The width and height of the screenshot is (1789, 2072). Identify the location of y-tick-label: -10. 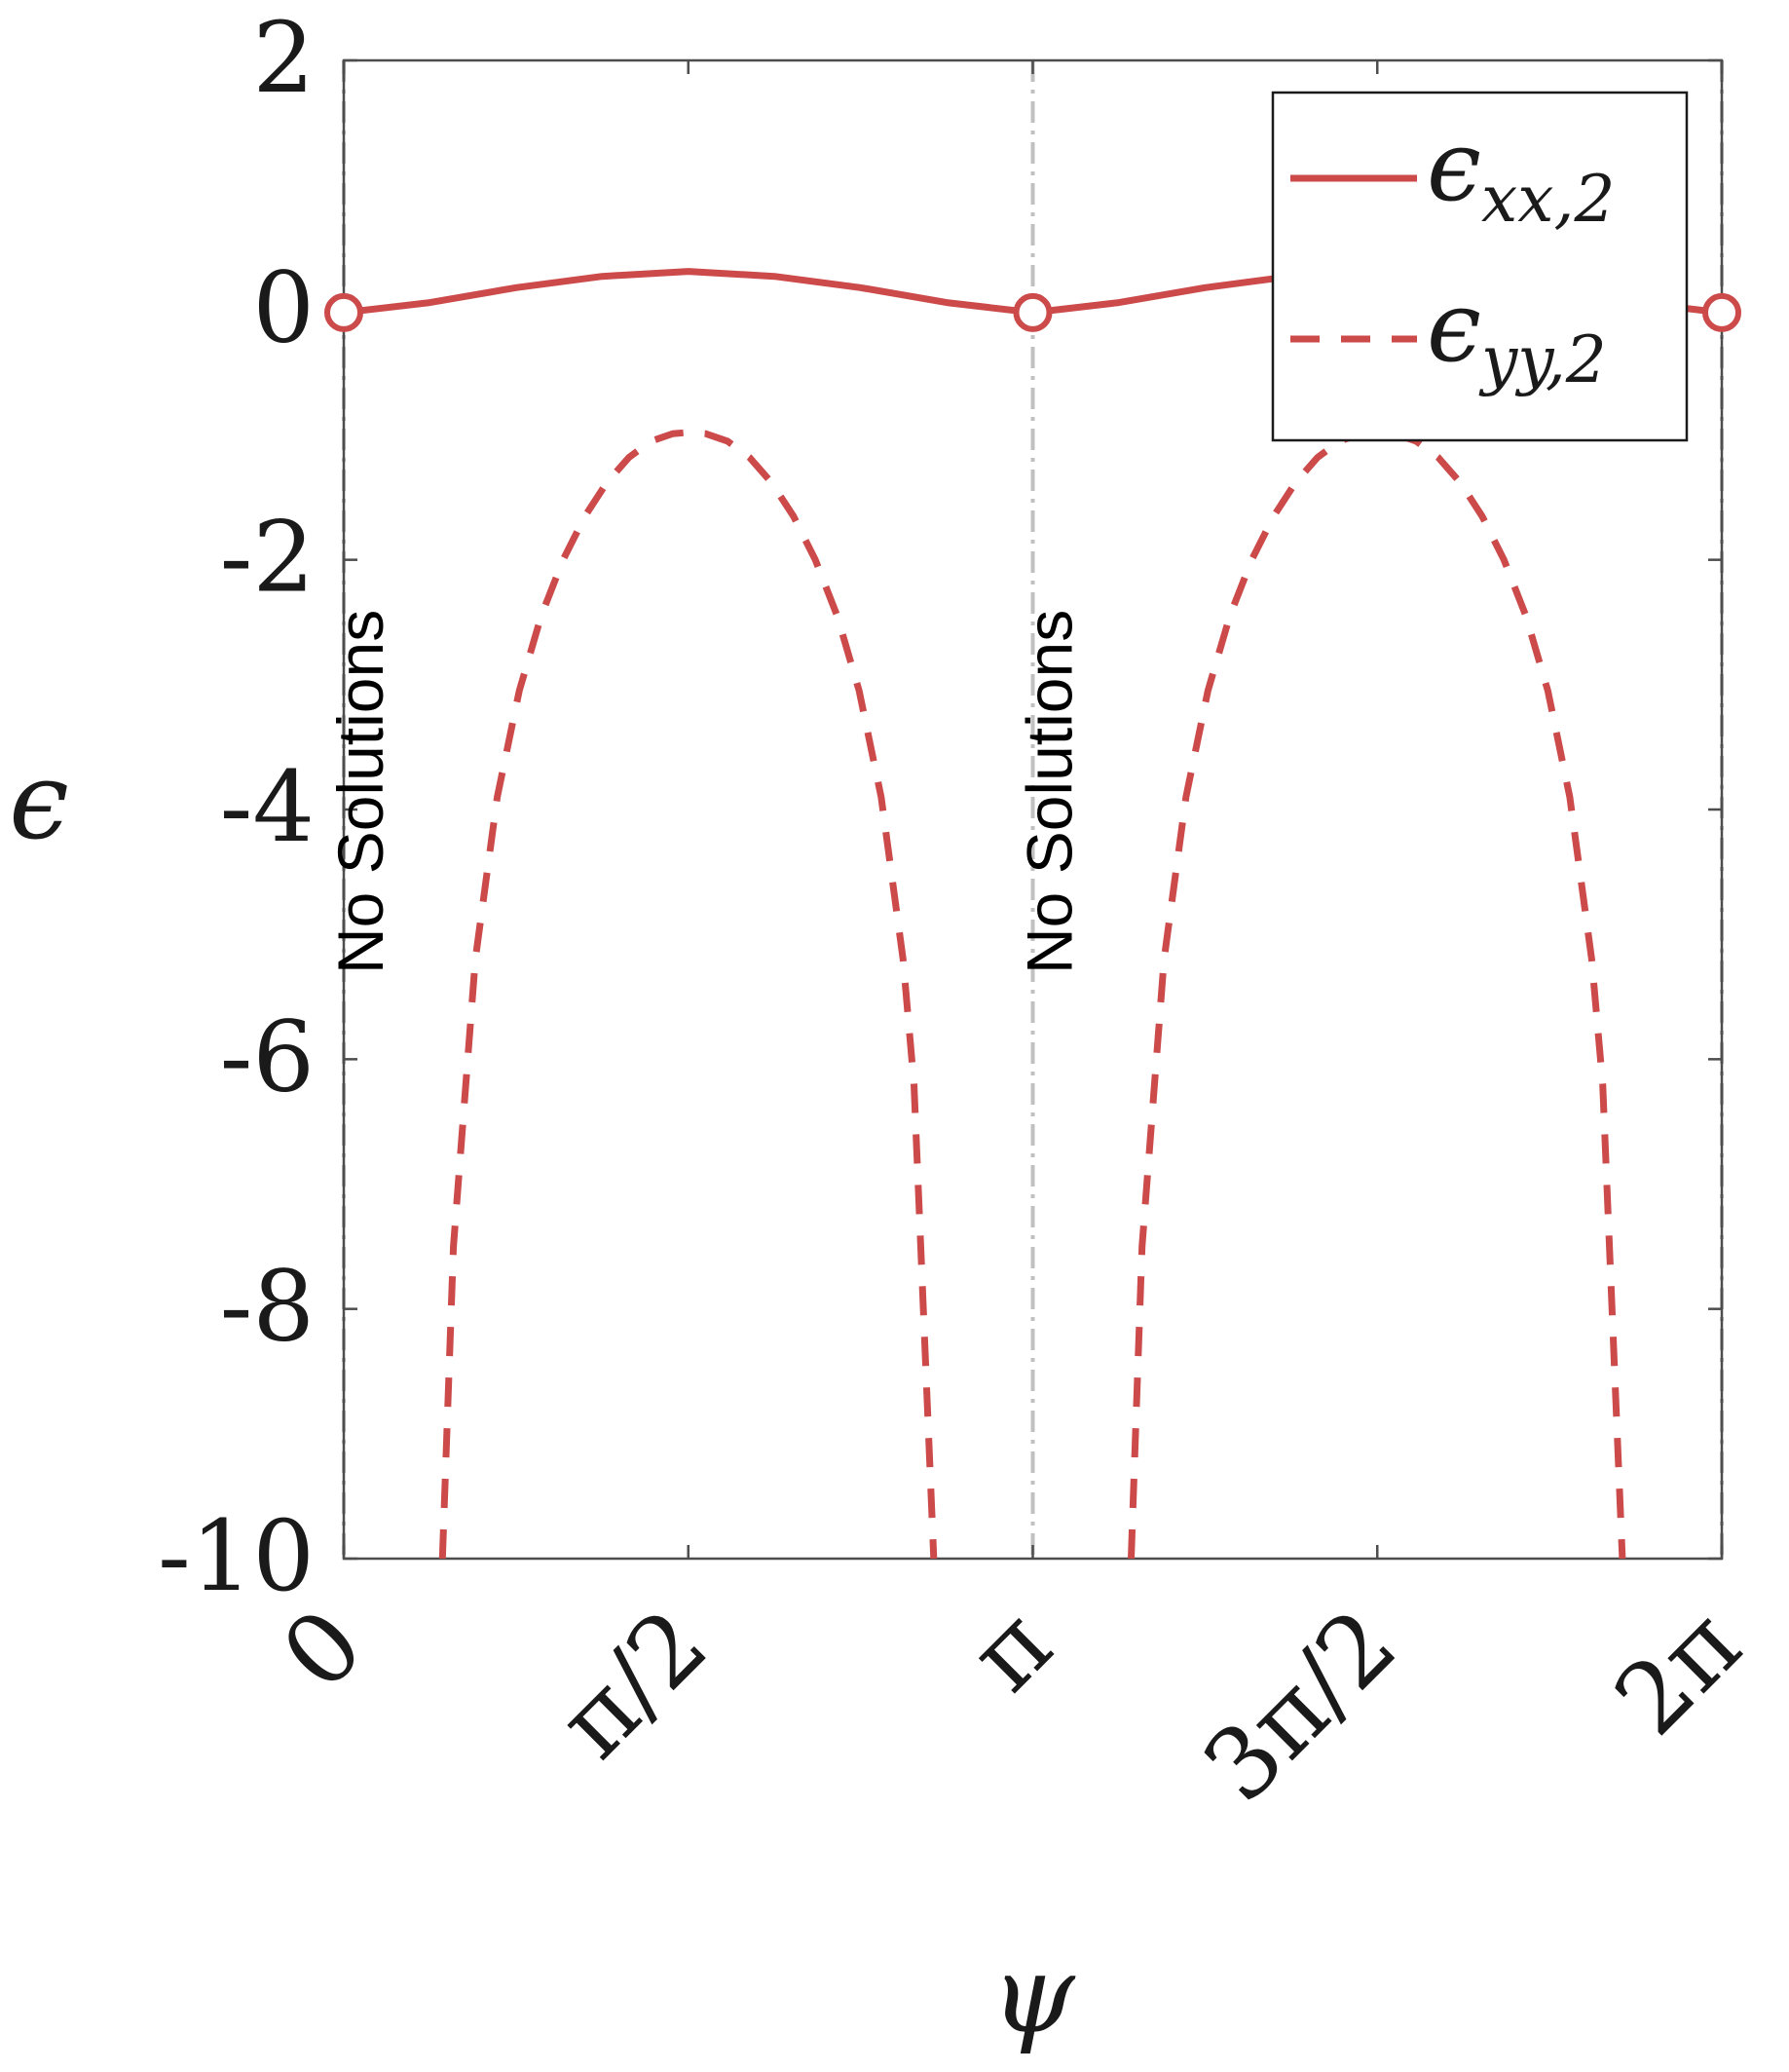
(236, 1556).